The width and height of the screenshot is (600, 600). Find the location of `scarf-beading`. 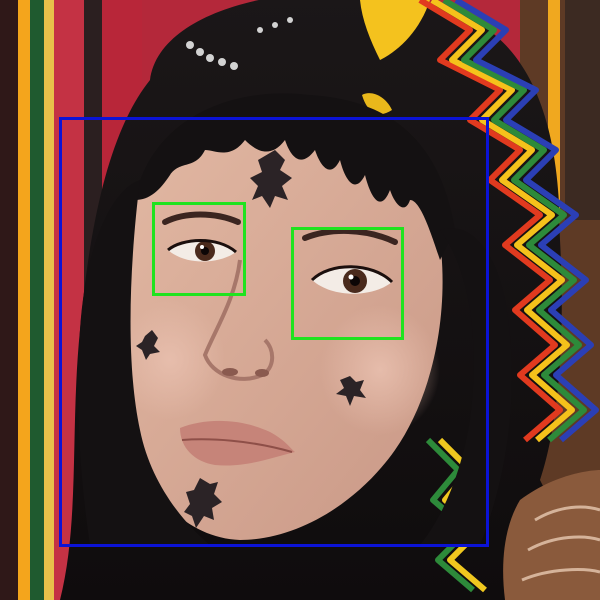

scarf-beading is located at coordinates (239, 43).